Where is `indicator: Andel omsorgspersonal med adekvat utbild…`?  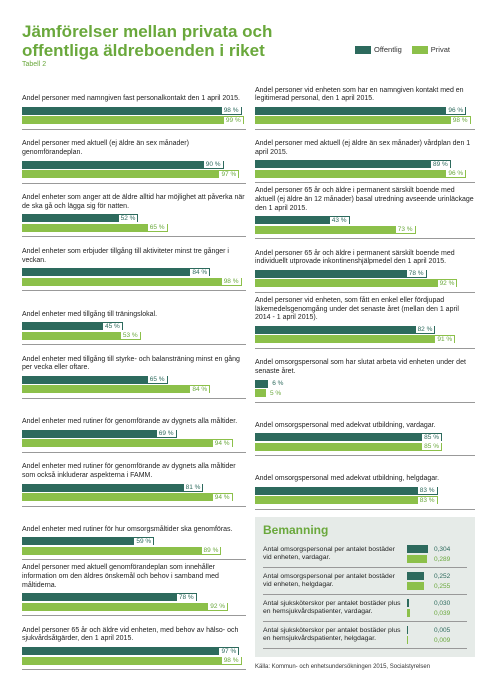
indicator: Andel omsorgspersonal med adekvat utbild… is located at coordinates (365, 483).